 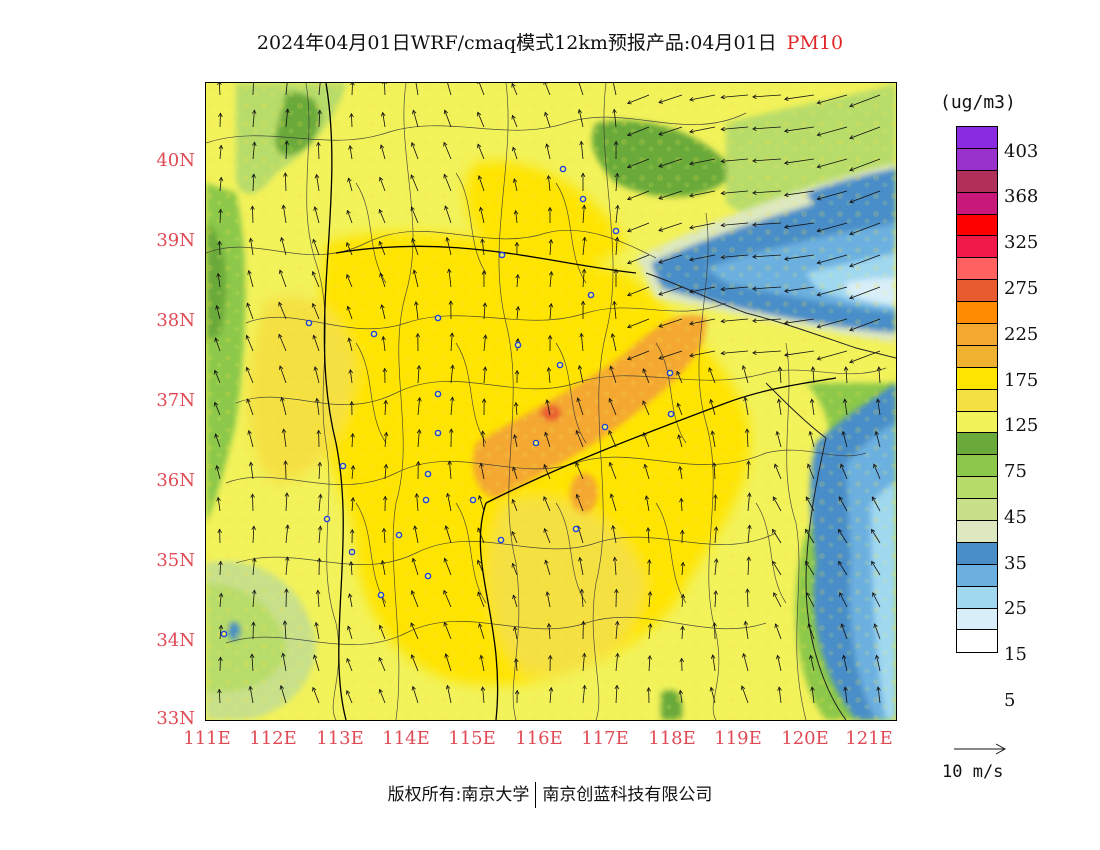 I want to click on copyright-separator, so click(x=536, y=795).